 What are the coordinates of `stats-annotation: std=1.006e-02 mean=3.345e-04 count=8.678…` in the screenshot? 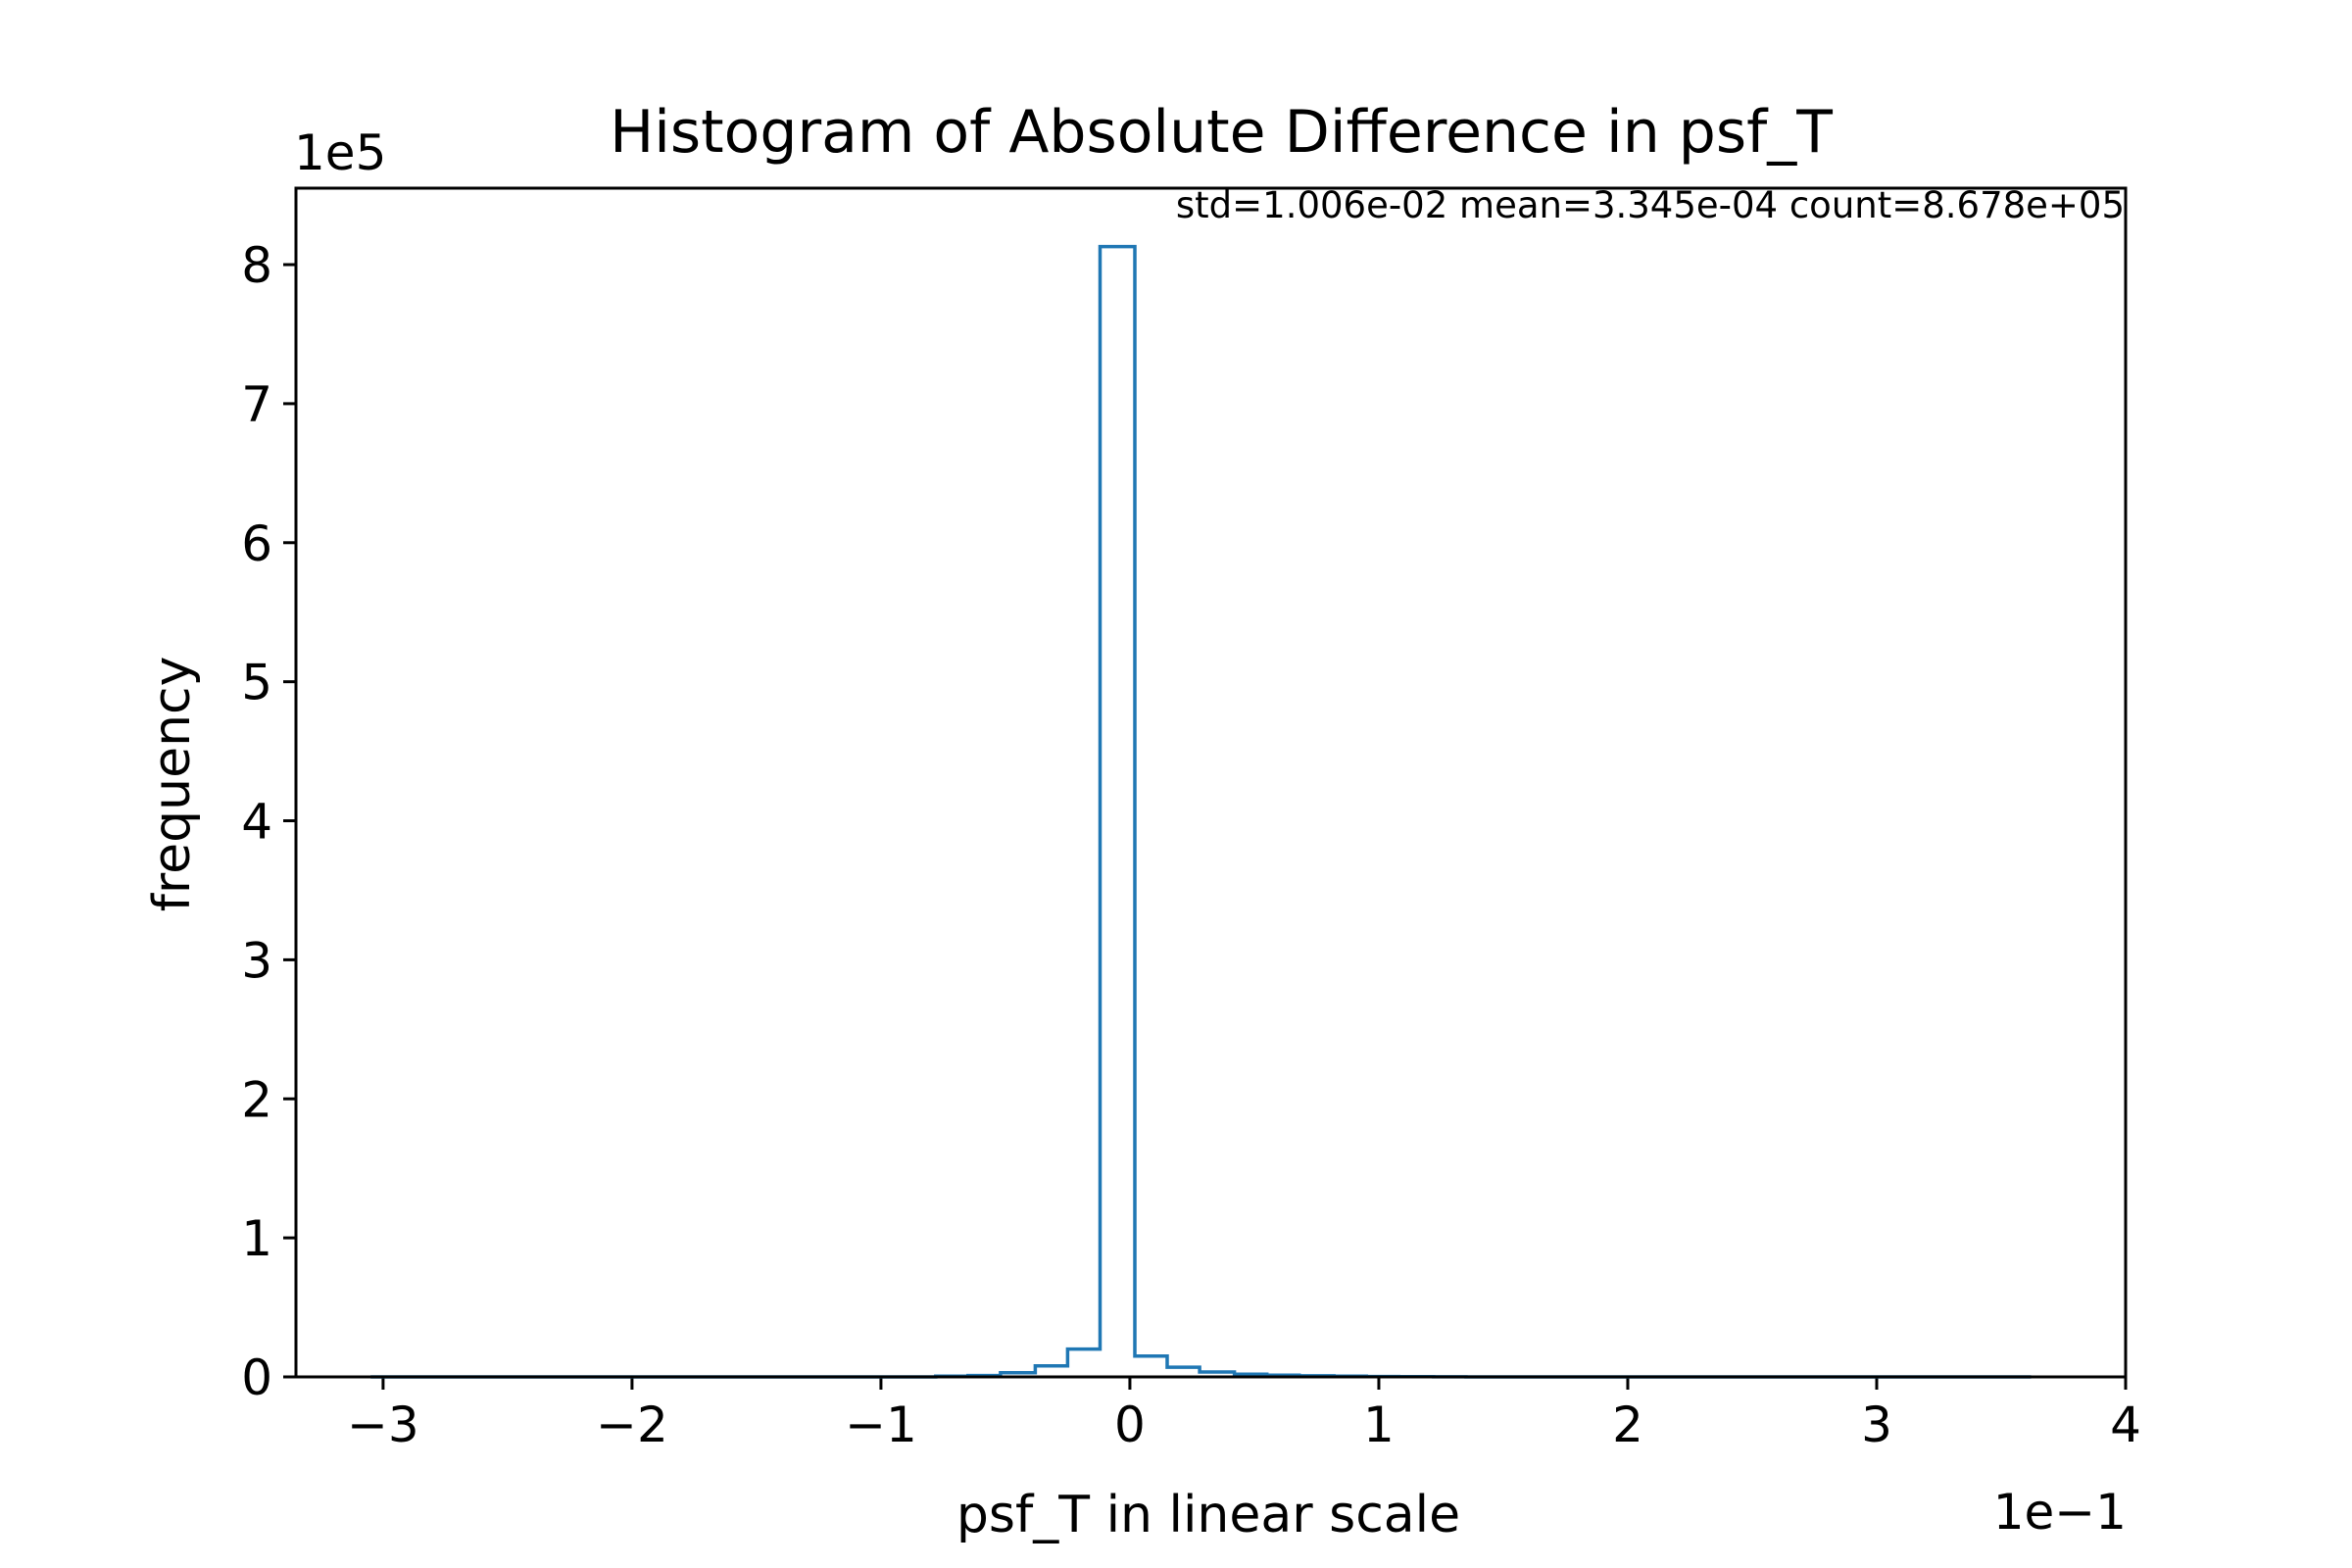 It's located at (1650, 205).